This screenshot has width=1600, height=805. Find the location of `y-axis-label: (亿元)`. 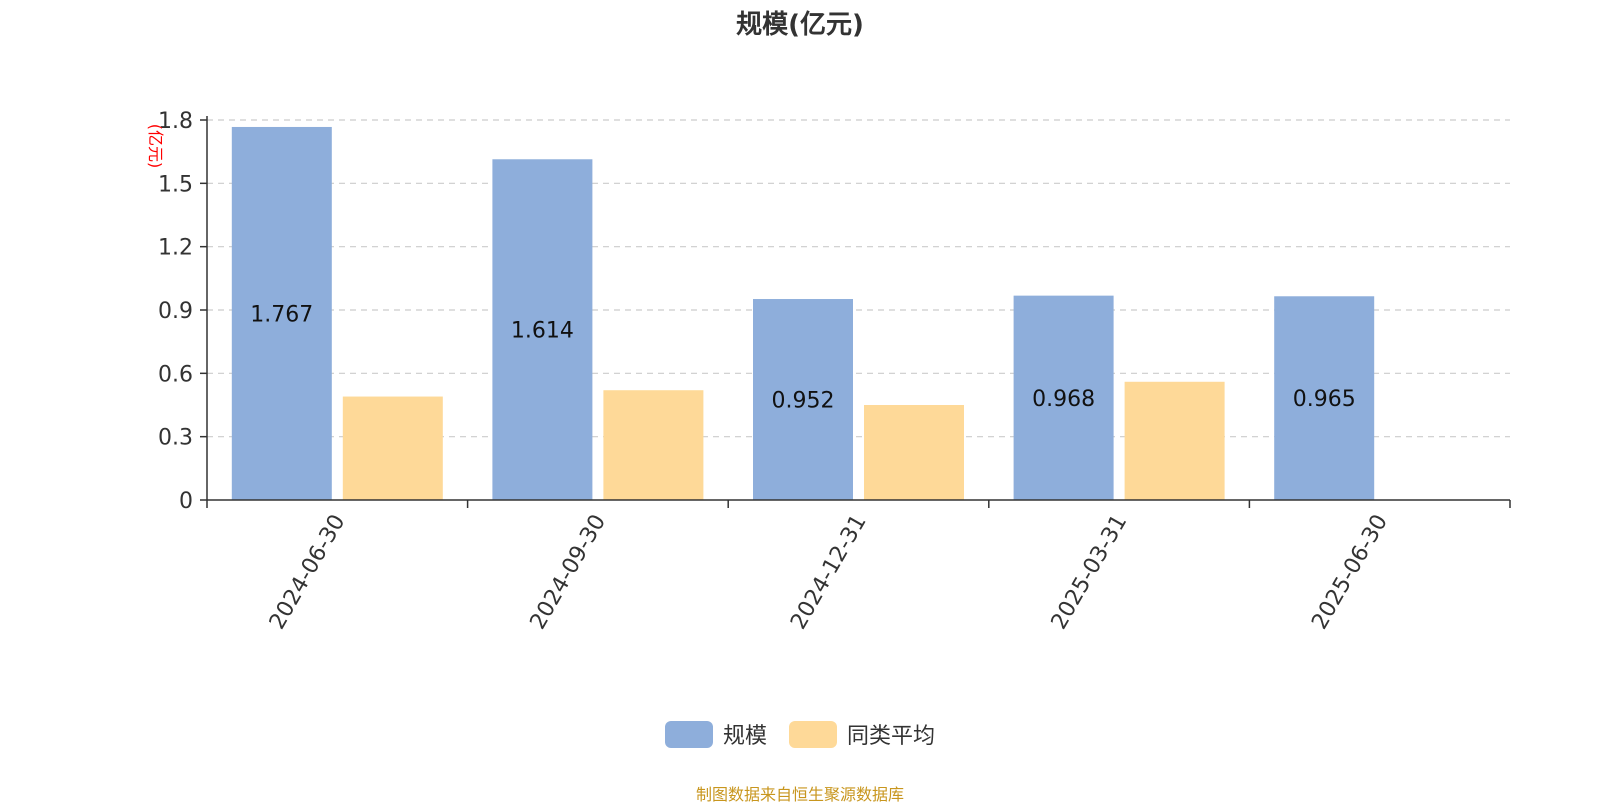

y-axis-label: (亿元) is located at coordinates (155, 146).